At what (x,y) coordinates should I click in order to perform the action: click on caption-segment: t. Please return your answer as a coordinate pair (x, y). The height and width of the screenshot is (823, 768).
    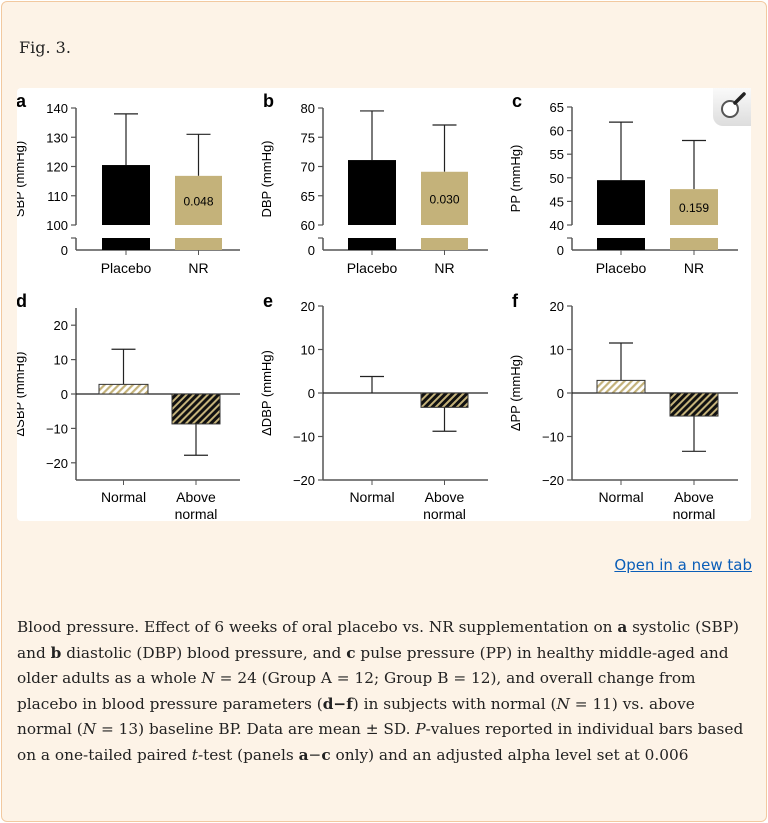
    Looking at the image, I should click on (194, 754).